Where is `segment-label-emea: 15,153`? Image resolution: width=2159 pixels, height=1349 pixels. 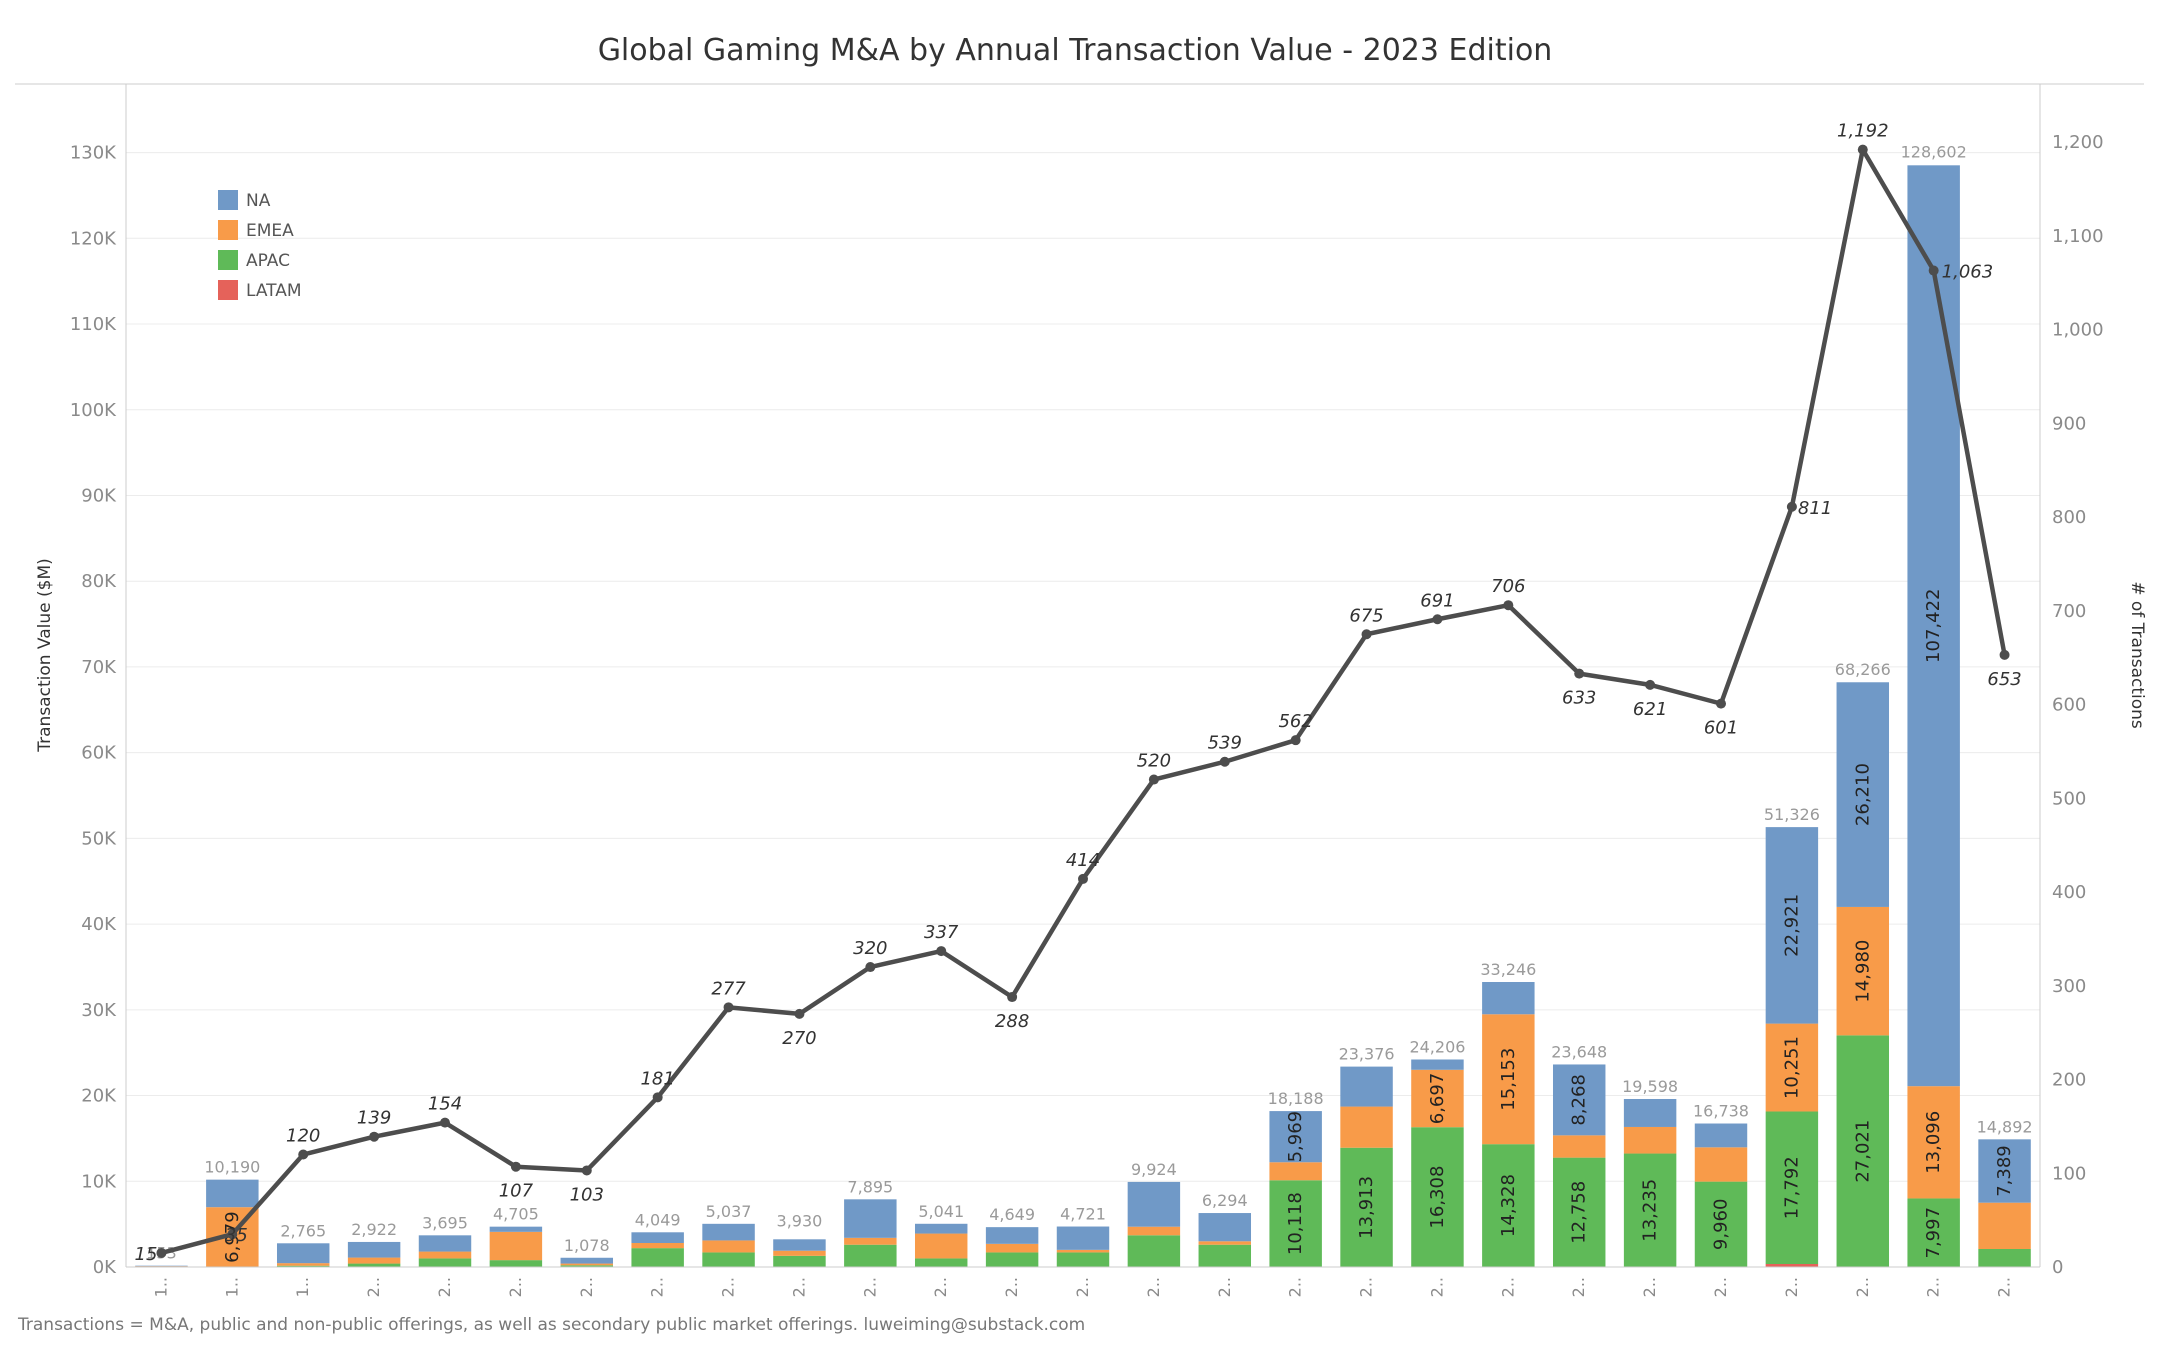 segment-label-emea: 15,153 is located at coordinates (1508, 1079).